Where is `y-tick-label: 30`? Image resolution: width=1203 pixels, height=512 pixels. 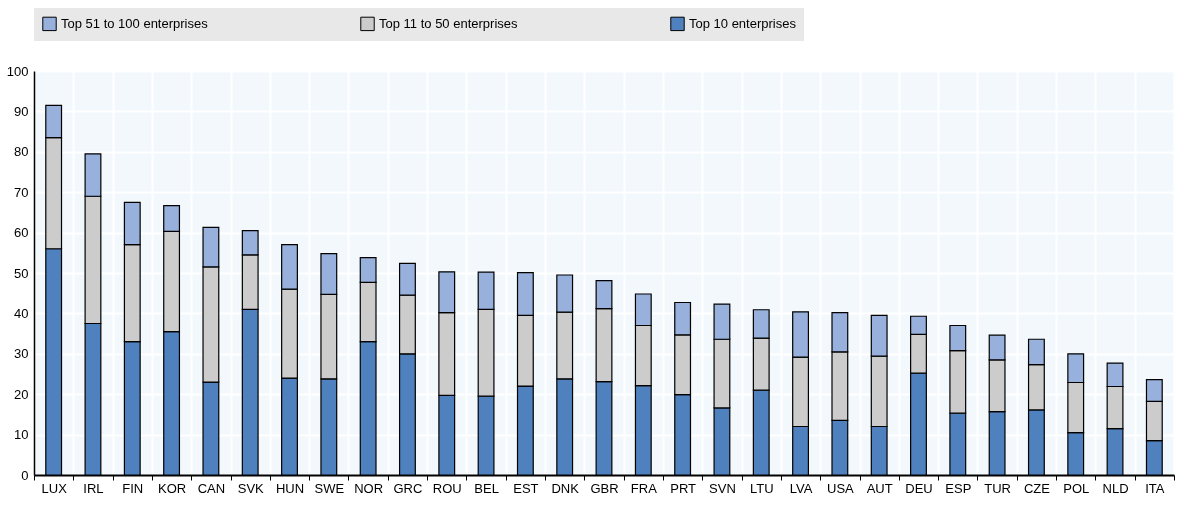 y-tick-label: 30 is located at coordinates (21, 354).